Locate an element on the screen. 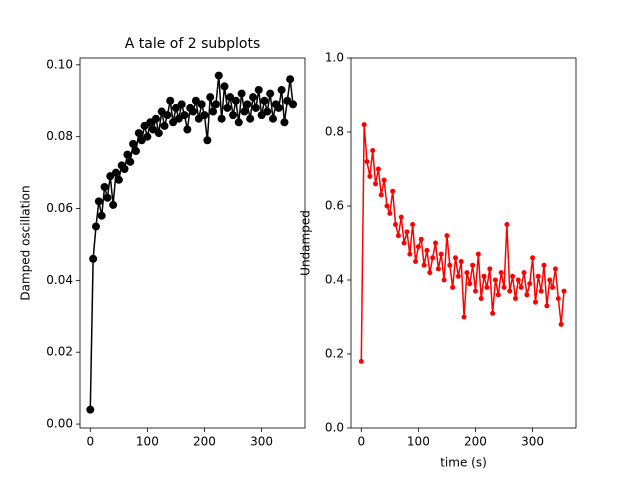 This screenshot has width=640, height=480. x-tick-label: 100 is located at coordinates (147, 442).